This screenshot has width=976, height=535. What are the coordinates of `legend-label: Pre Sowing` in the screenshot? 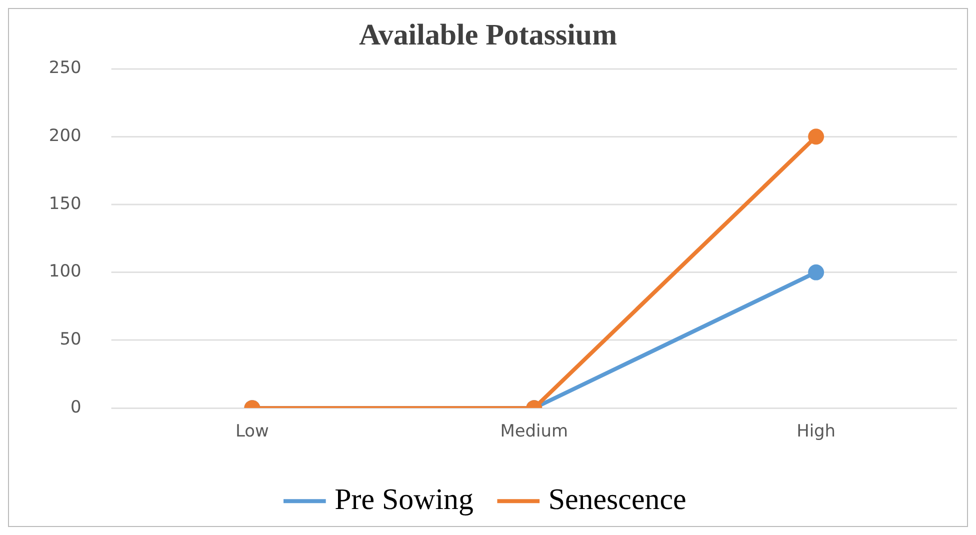 It's located at (404, 499).